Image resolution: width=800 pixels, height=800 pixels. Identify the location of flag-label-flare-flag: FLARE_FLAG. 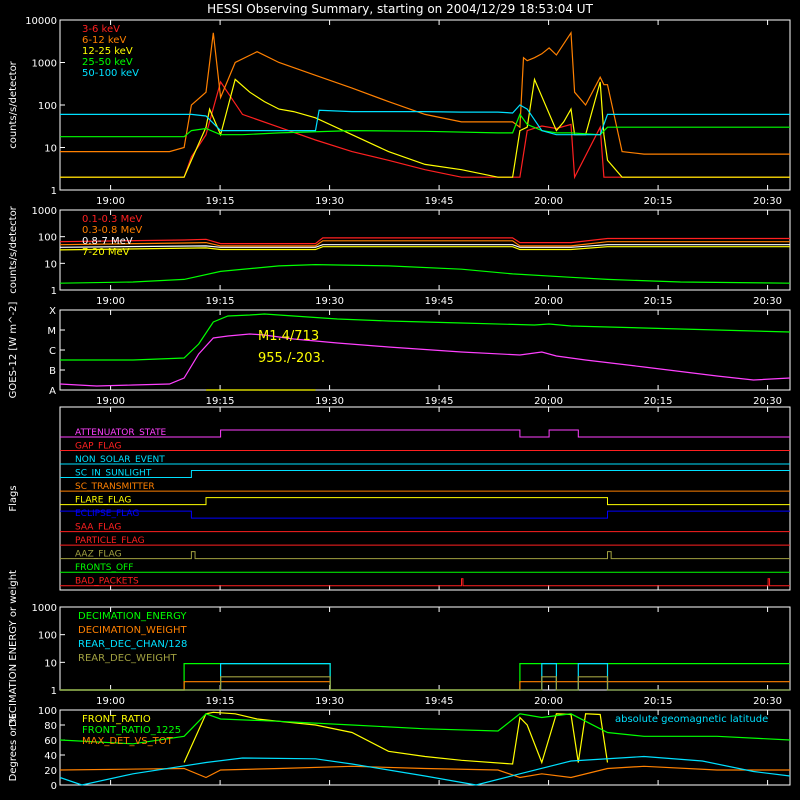
(103, 501).